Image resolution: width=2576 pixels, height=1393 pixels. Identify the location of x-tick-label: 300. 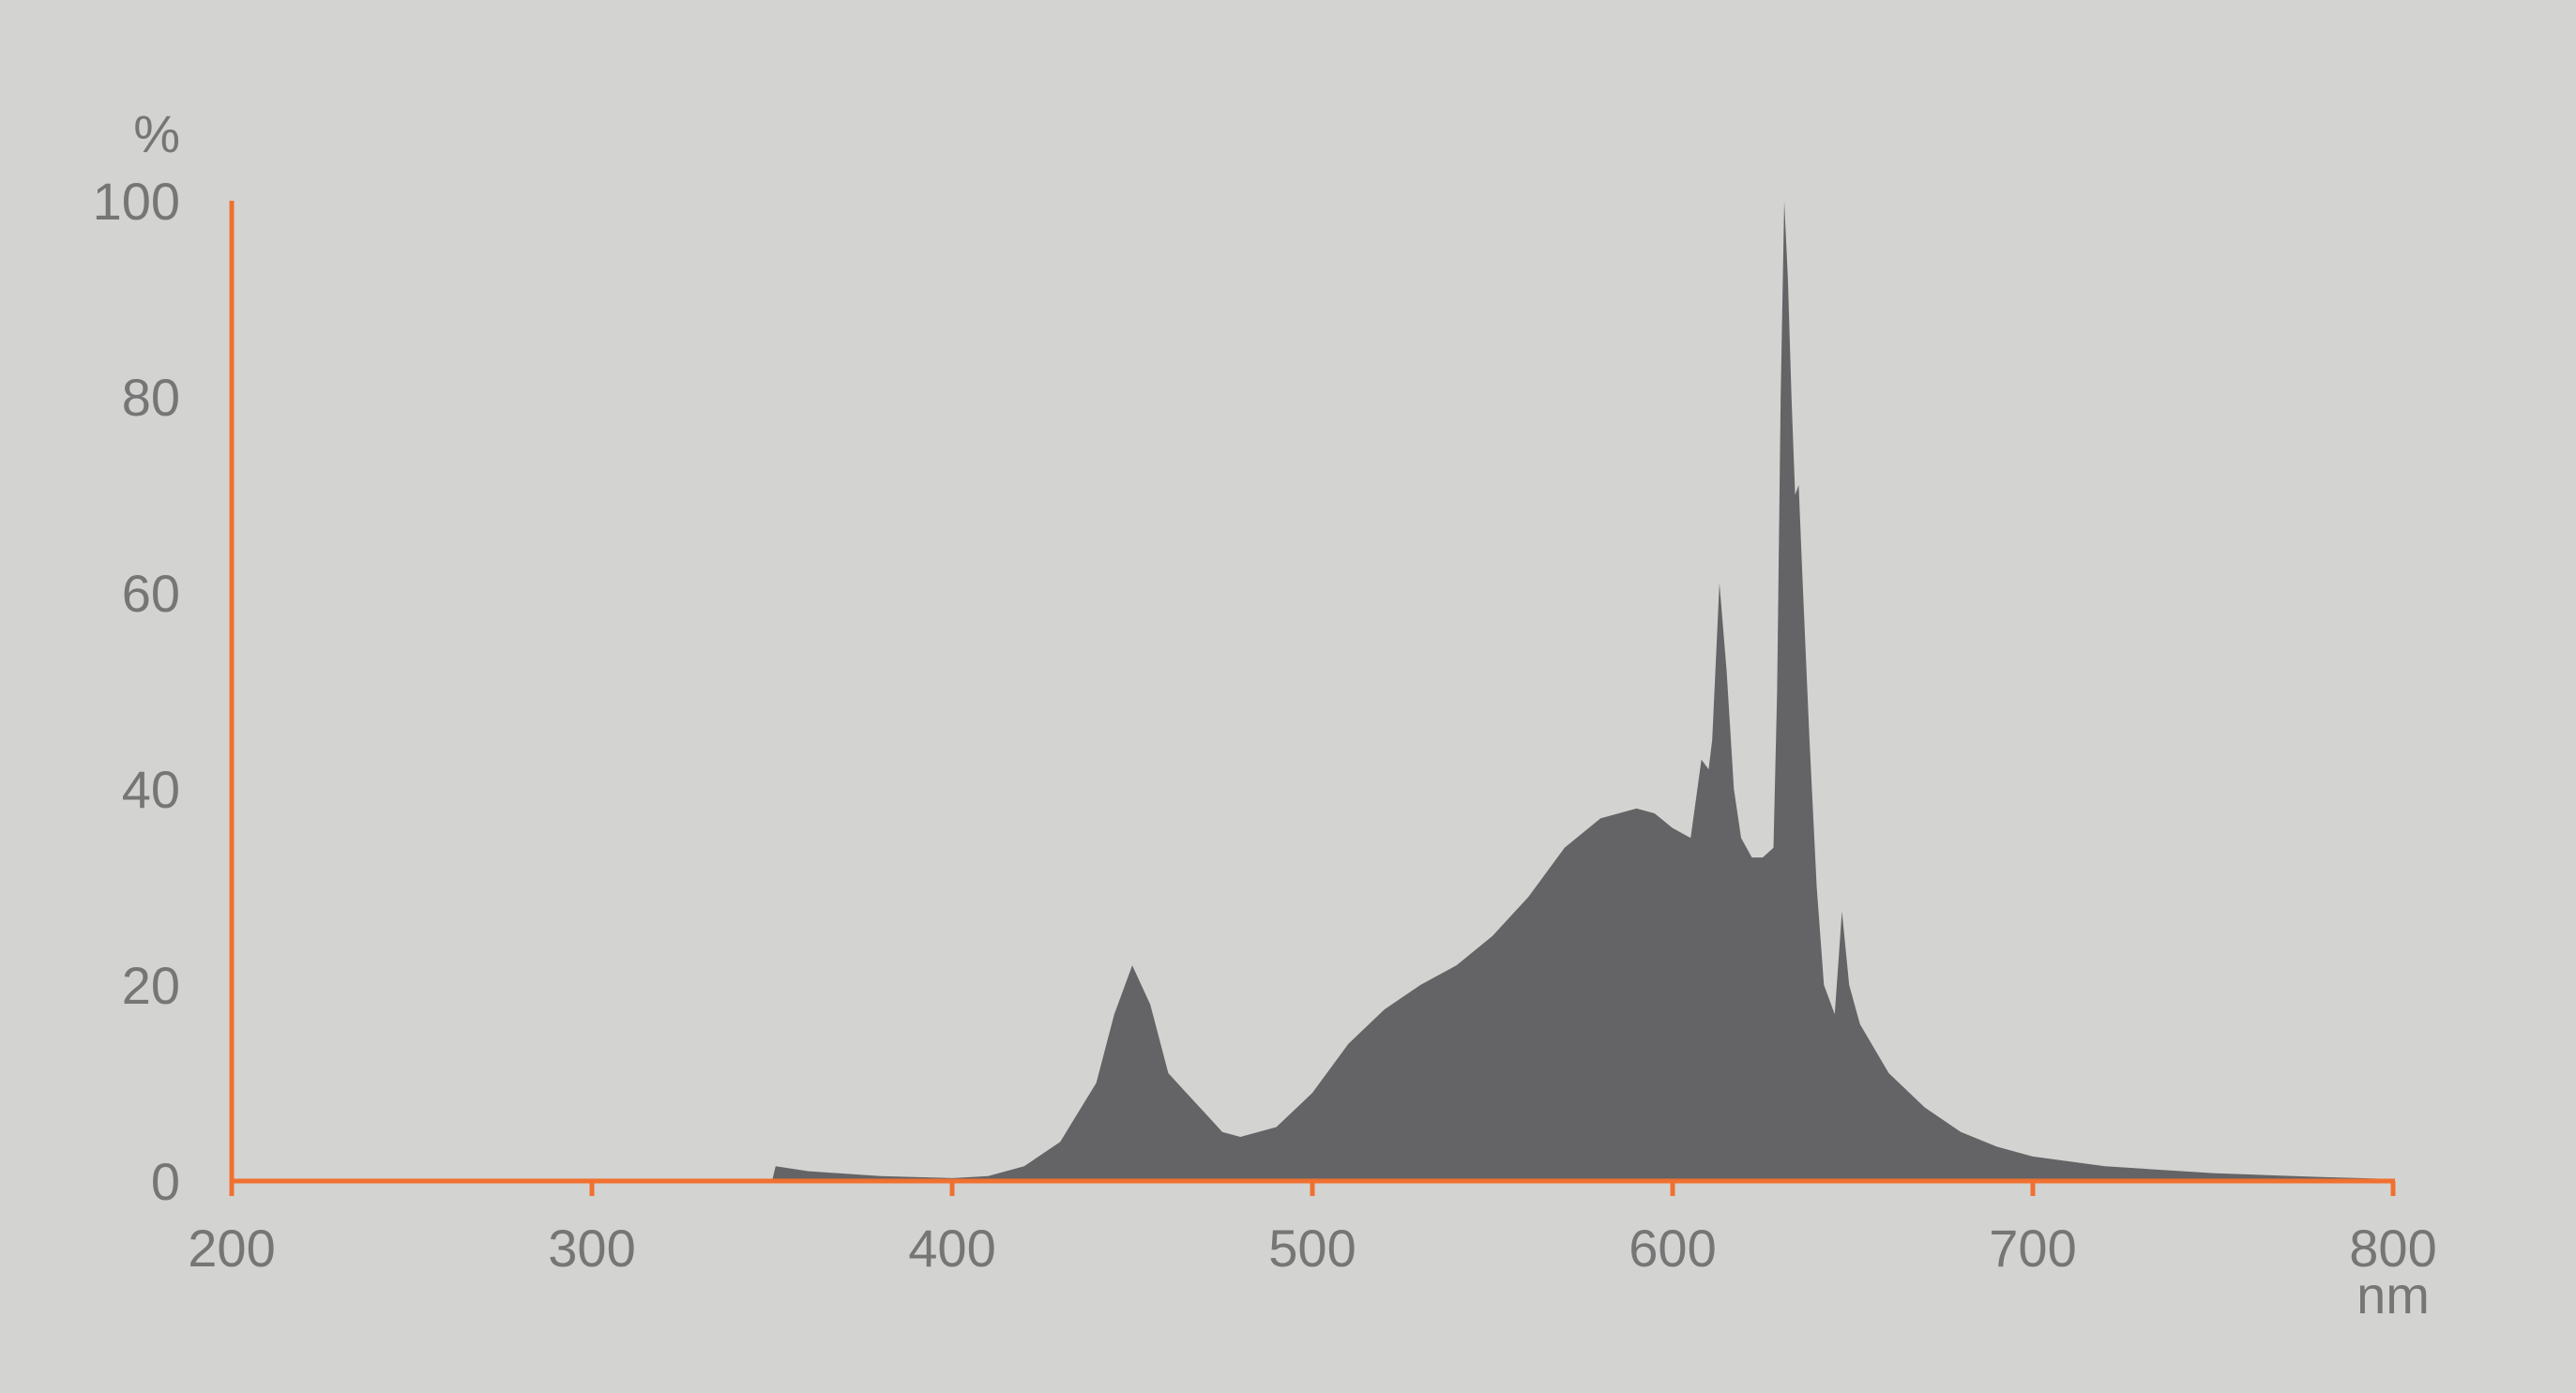
(591, 1249).